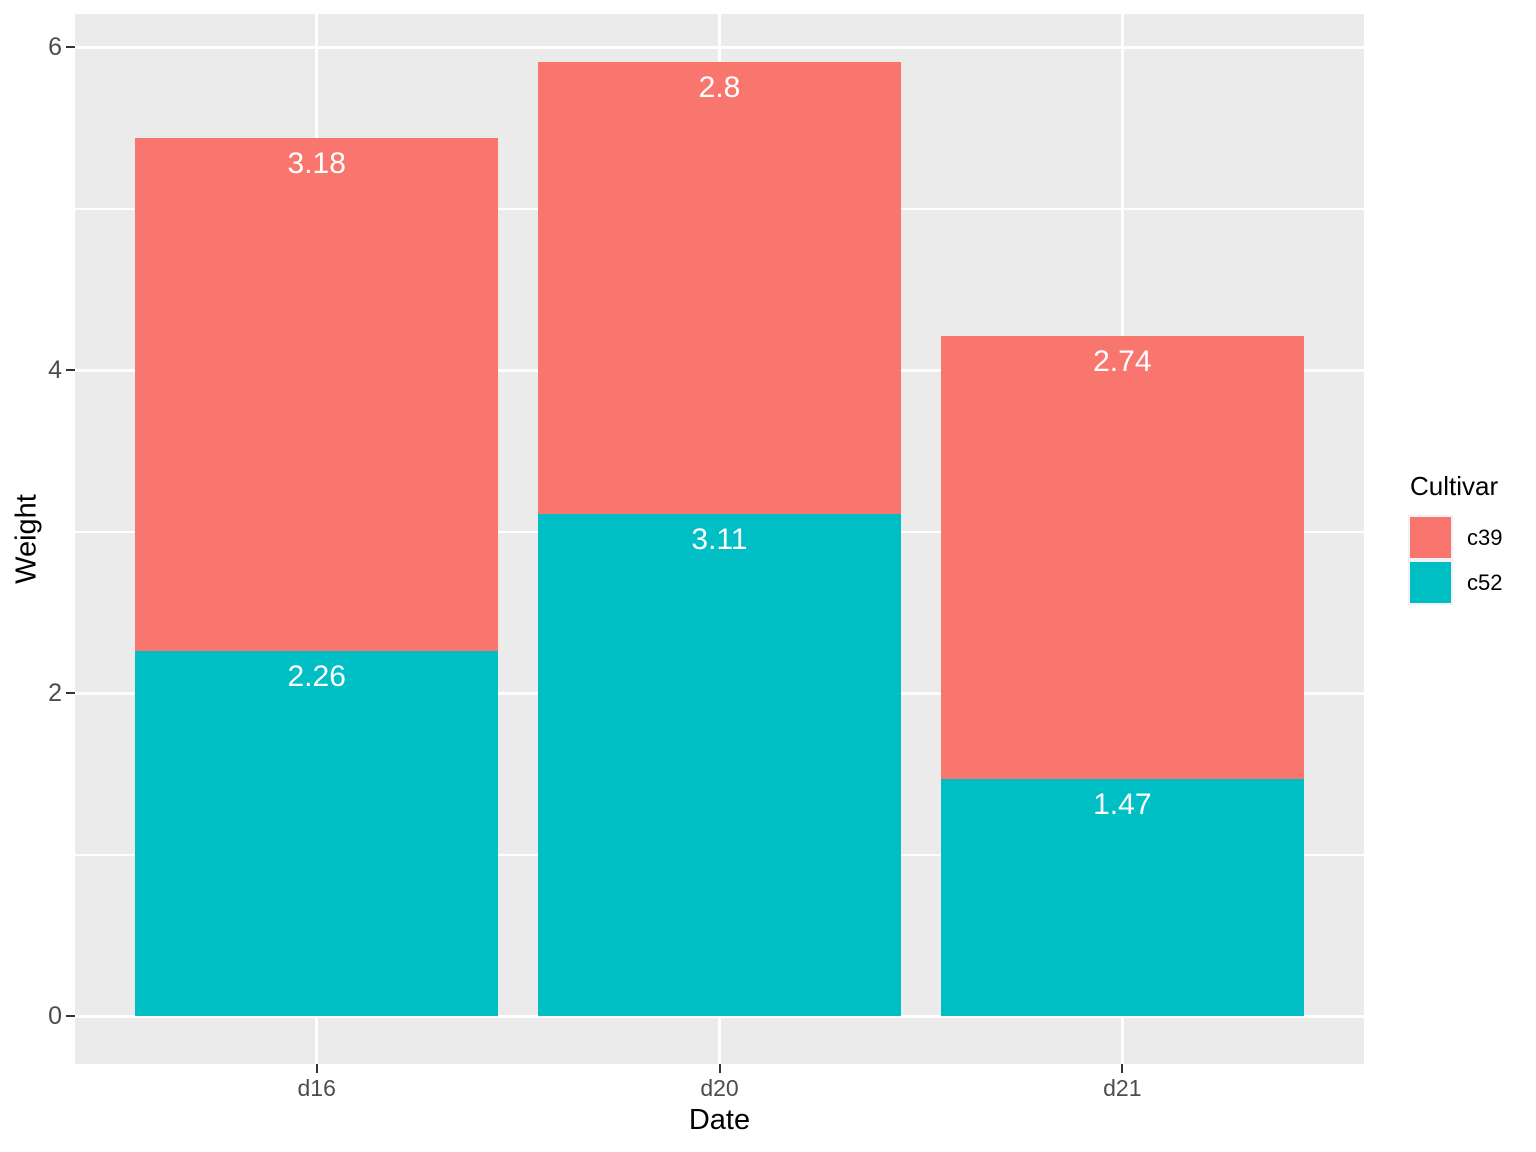 The width and height of the screenshot is (1536, 1152). What do you see at coordinates (719, 287) in the screenshot?
I see `bar-segment-d20-c39` at bounding box center [719, 287].